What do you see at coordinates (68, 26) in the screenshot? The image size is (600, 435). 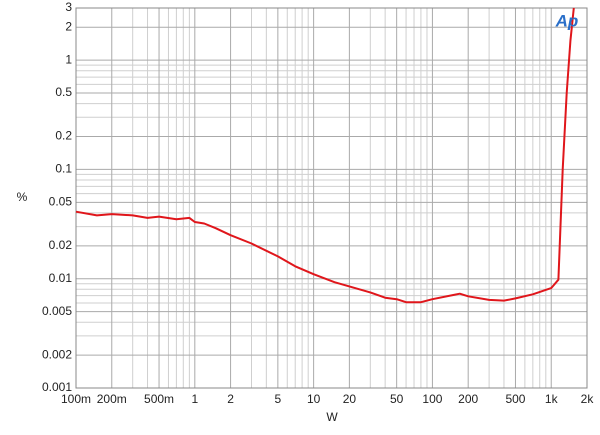 I see `y-tick-label: 2` at bounding box center [68, 26].